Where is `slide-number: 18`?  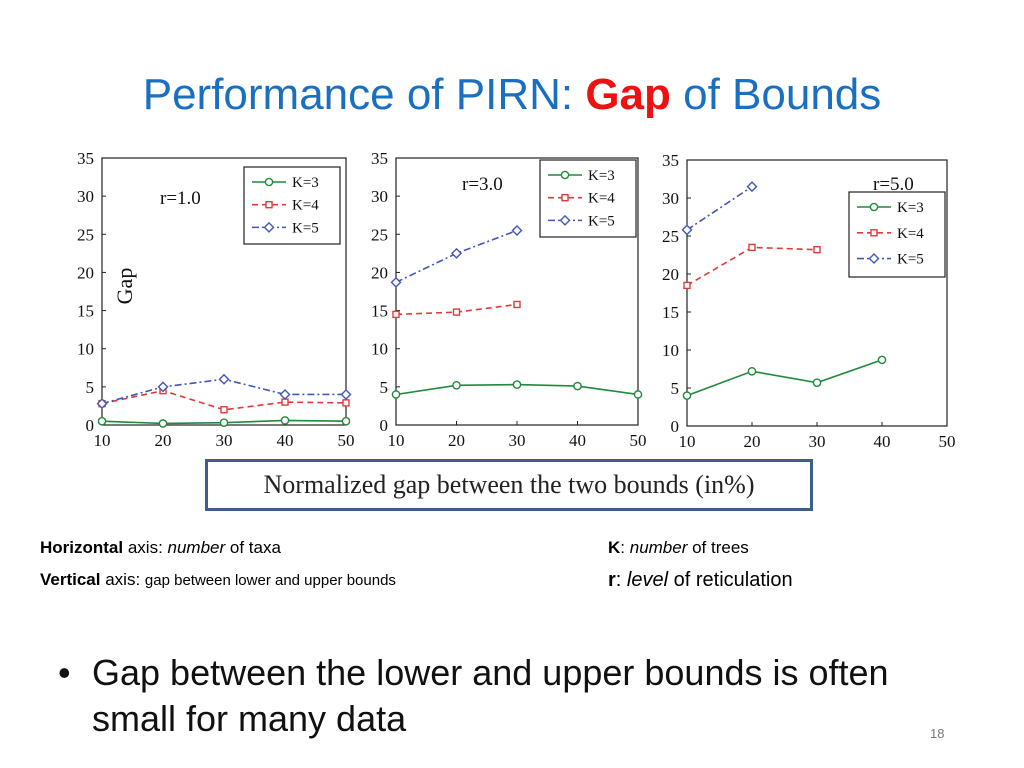
slide-number: 18 is located at coordinates (937, 733).